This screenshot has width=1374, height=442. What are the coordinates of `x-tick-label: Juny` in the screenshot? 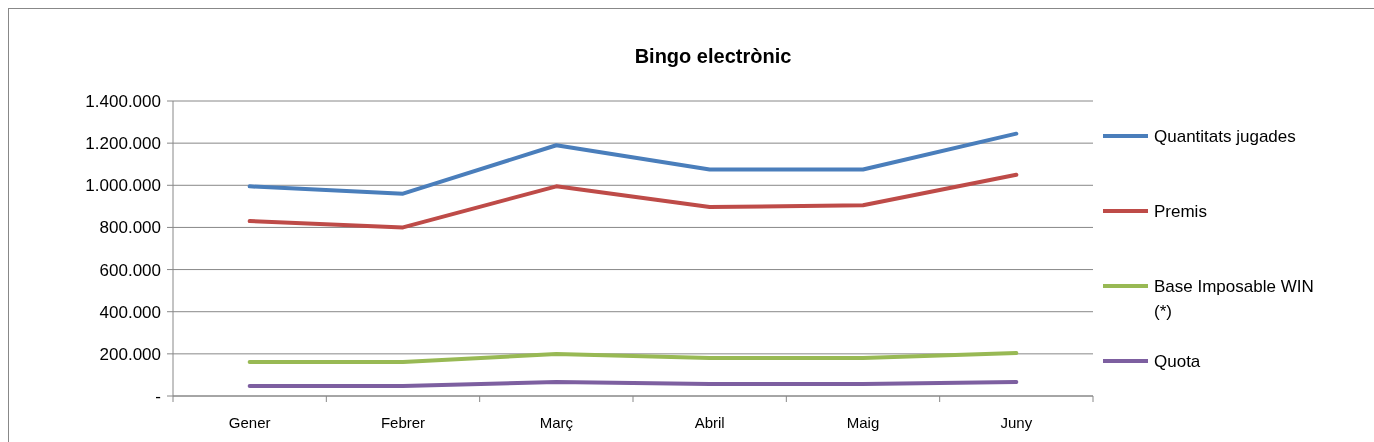 It's located at (1016, 422).